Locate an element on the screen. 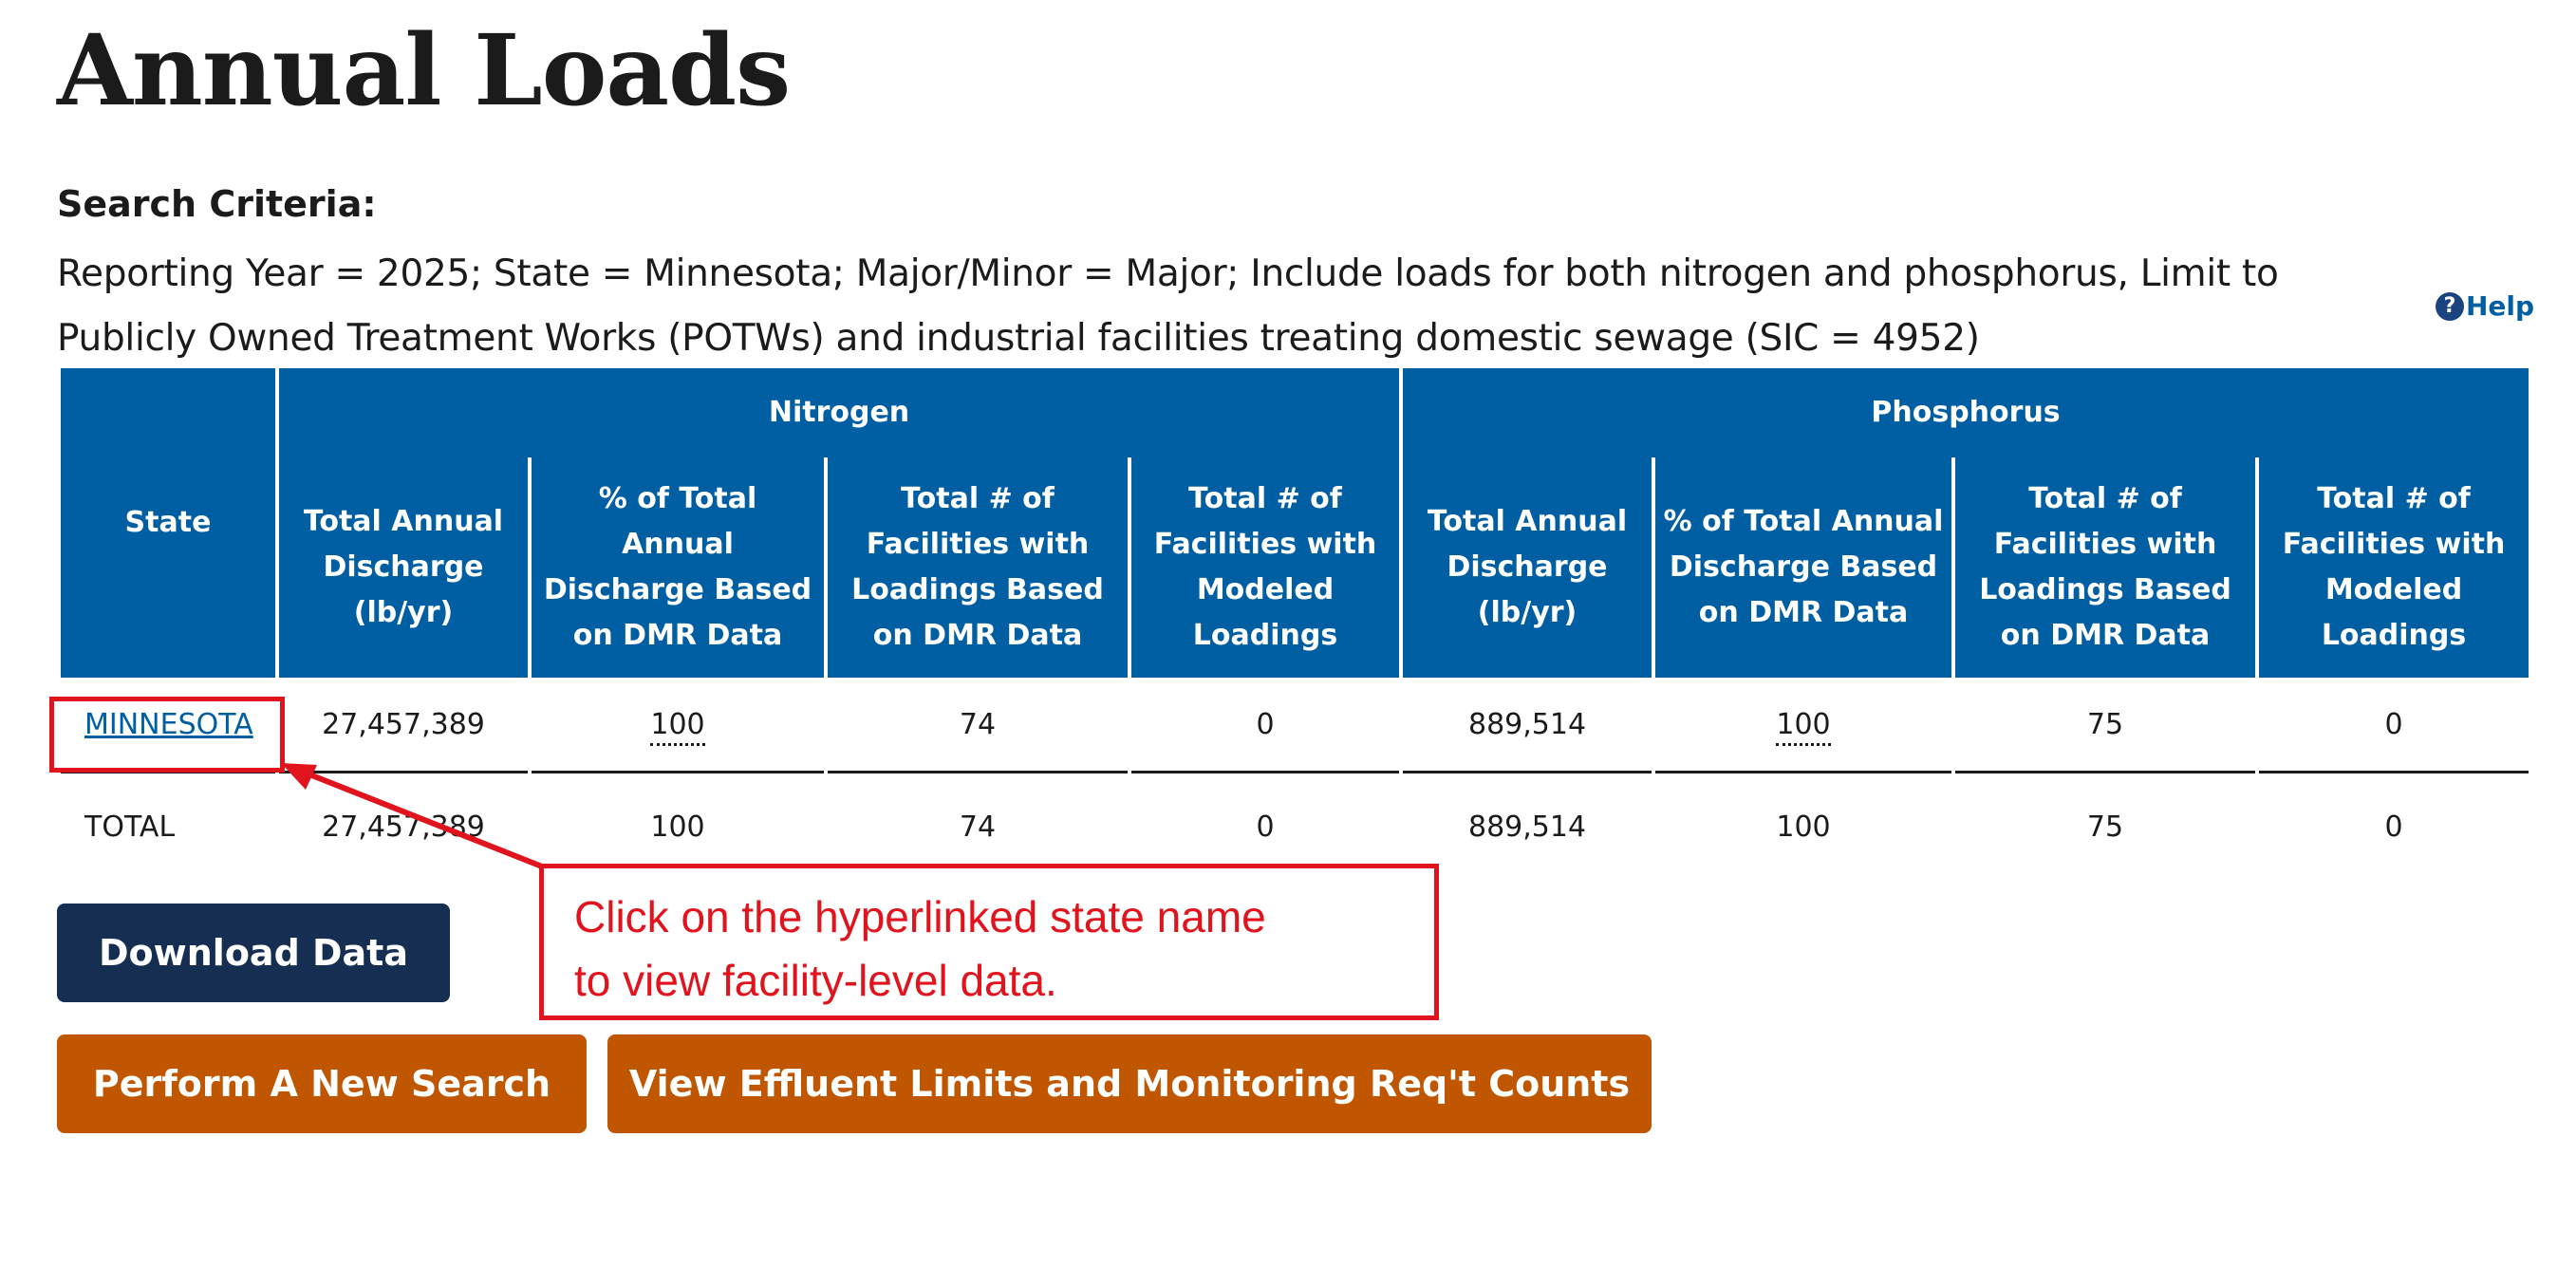 This screenshot has height=1267, width=2576. new-search-button: Perform A New Search is located at coordinates (322, 1083).